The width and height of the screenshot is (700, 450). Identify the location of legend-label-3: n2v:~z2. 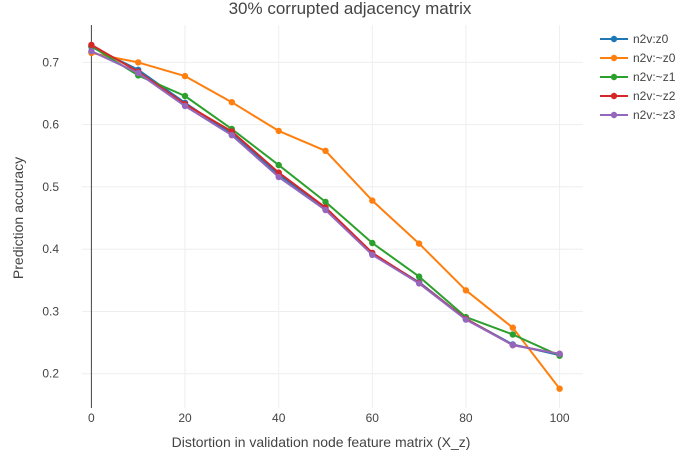
(654, 96).